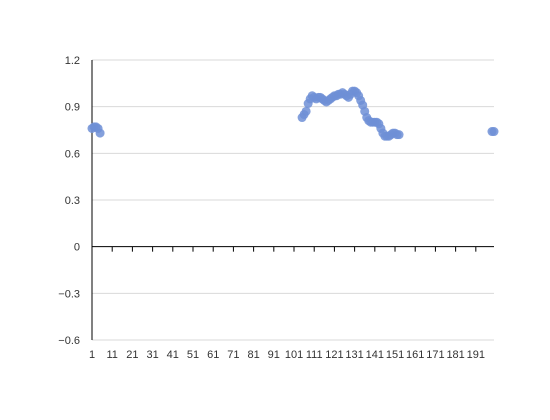 The width and height of the screenshot is (550, 420). What do you see at coordinates (395, 355) in the screenshot?
I see `x-tick-label: 151` at bounding box center [395, 355].